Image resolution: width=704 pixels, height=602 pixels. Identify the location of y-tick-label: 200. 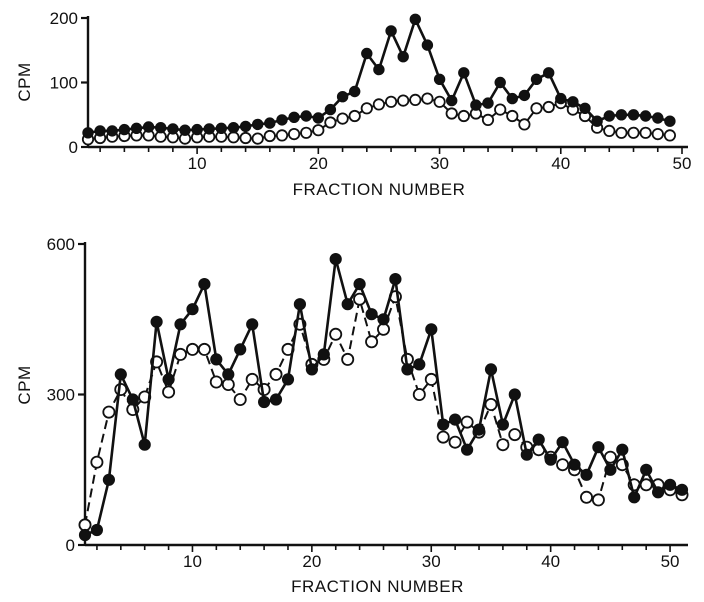
(64, 18).